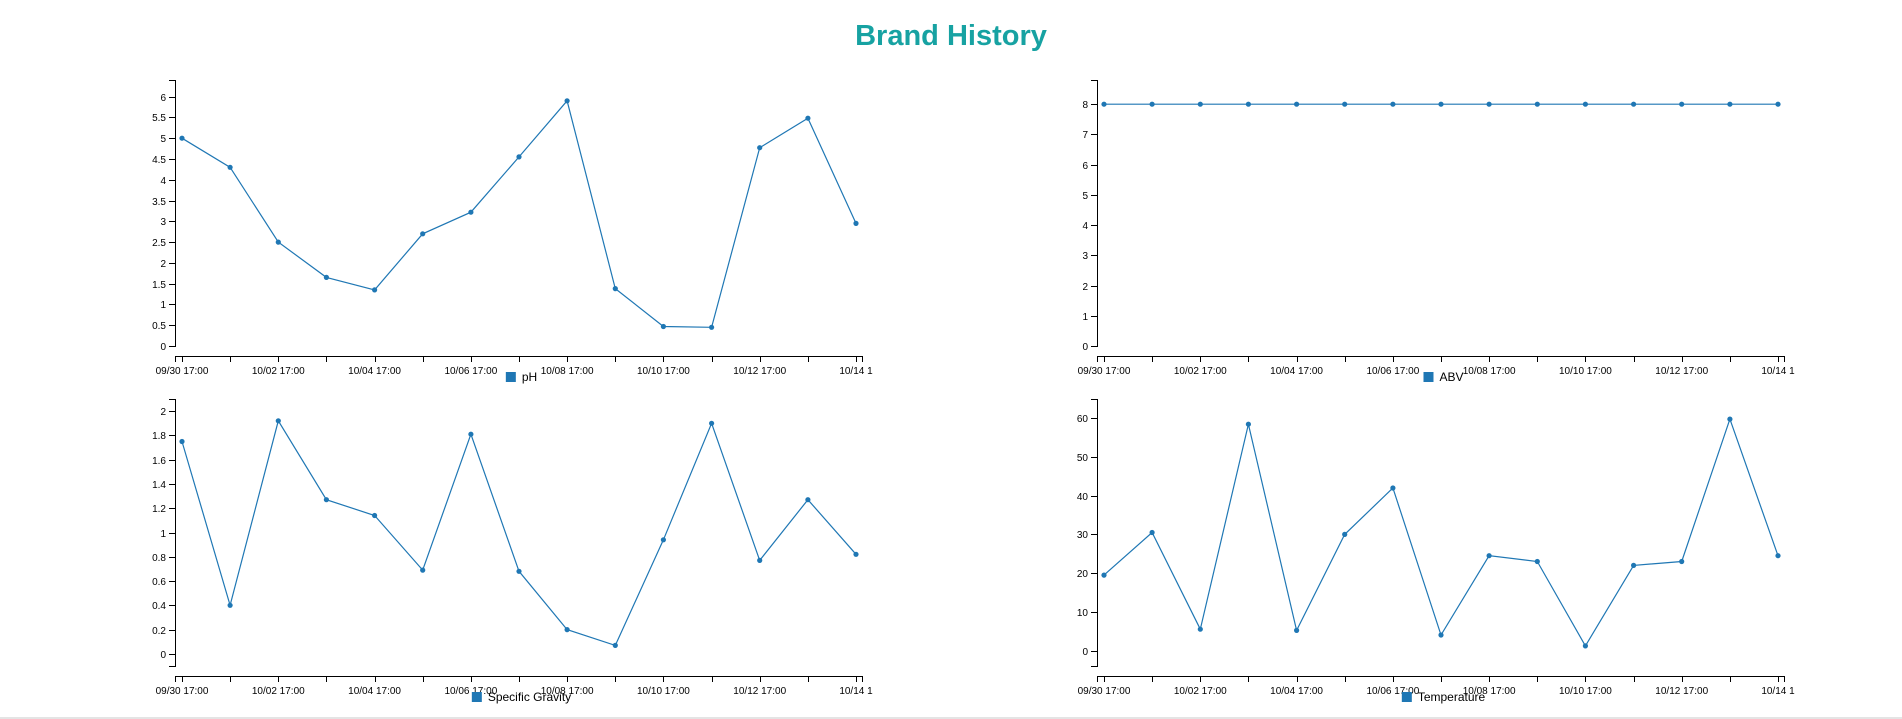 The image size is (1902, 719). Describe the element at coordinates (951, 36) in the screenshot. I see `page-title: Brand History` at that location.